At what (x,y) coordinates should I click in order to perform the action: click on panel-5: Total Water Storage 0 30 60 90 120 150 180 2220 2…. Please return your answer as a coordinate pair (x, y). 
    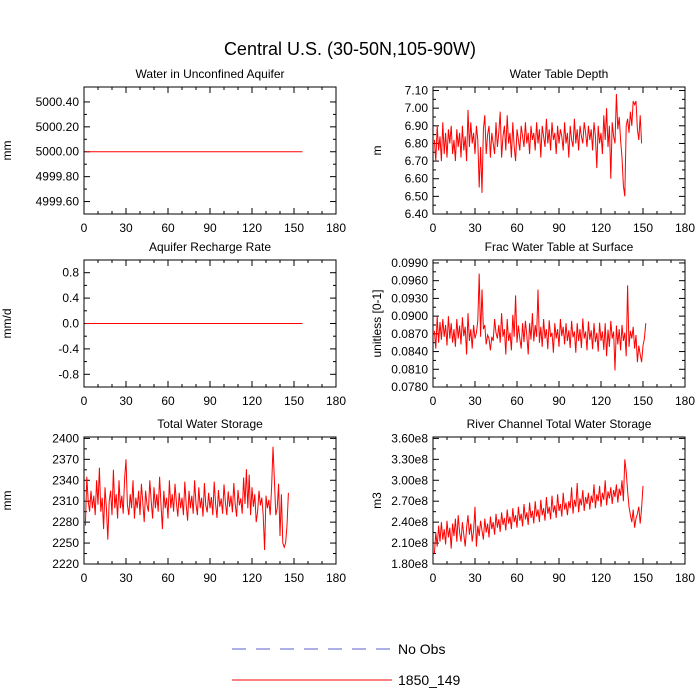
    Looking at the image, I should click on (173, 501).